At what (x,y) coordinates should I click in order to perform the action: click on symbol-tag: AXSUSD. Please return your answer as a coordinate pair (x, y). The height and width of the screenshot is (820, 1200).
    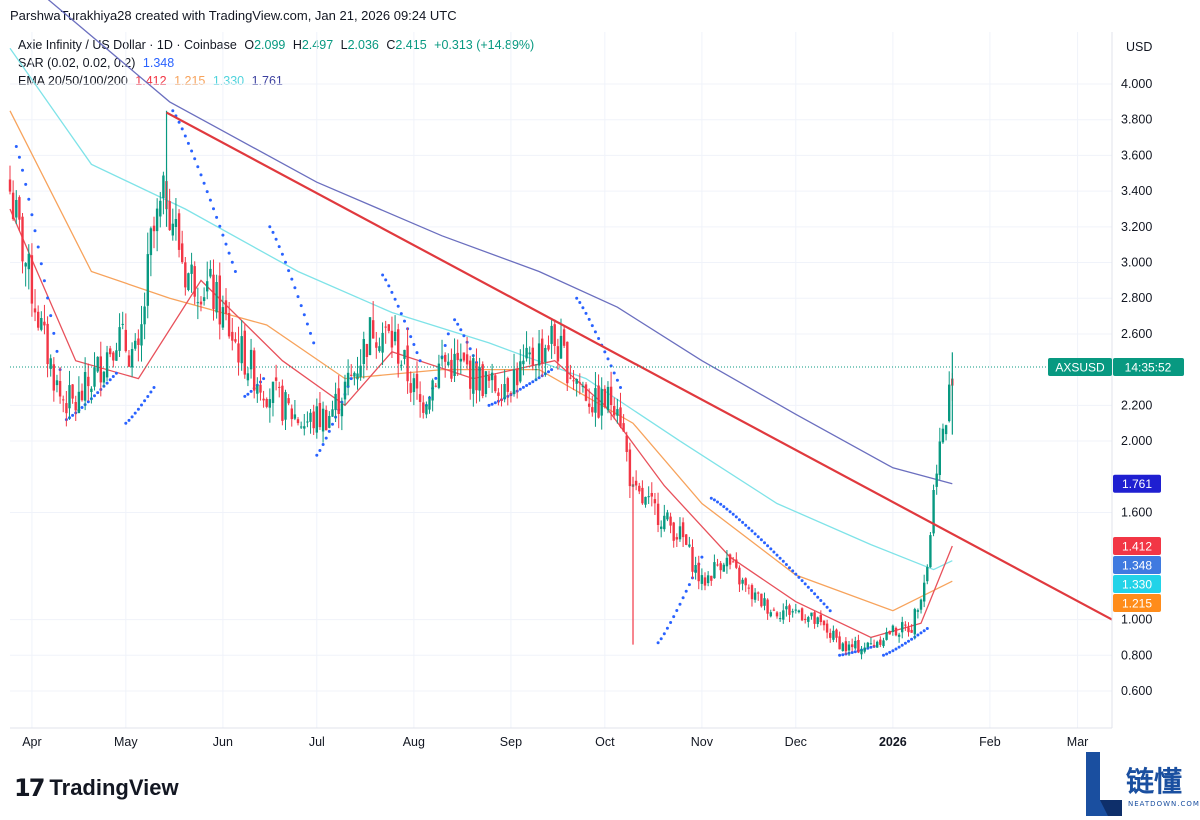
    Looking at the image, I should click on (1080, 367).